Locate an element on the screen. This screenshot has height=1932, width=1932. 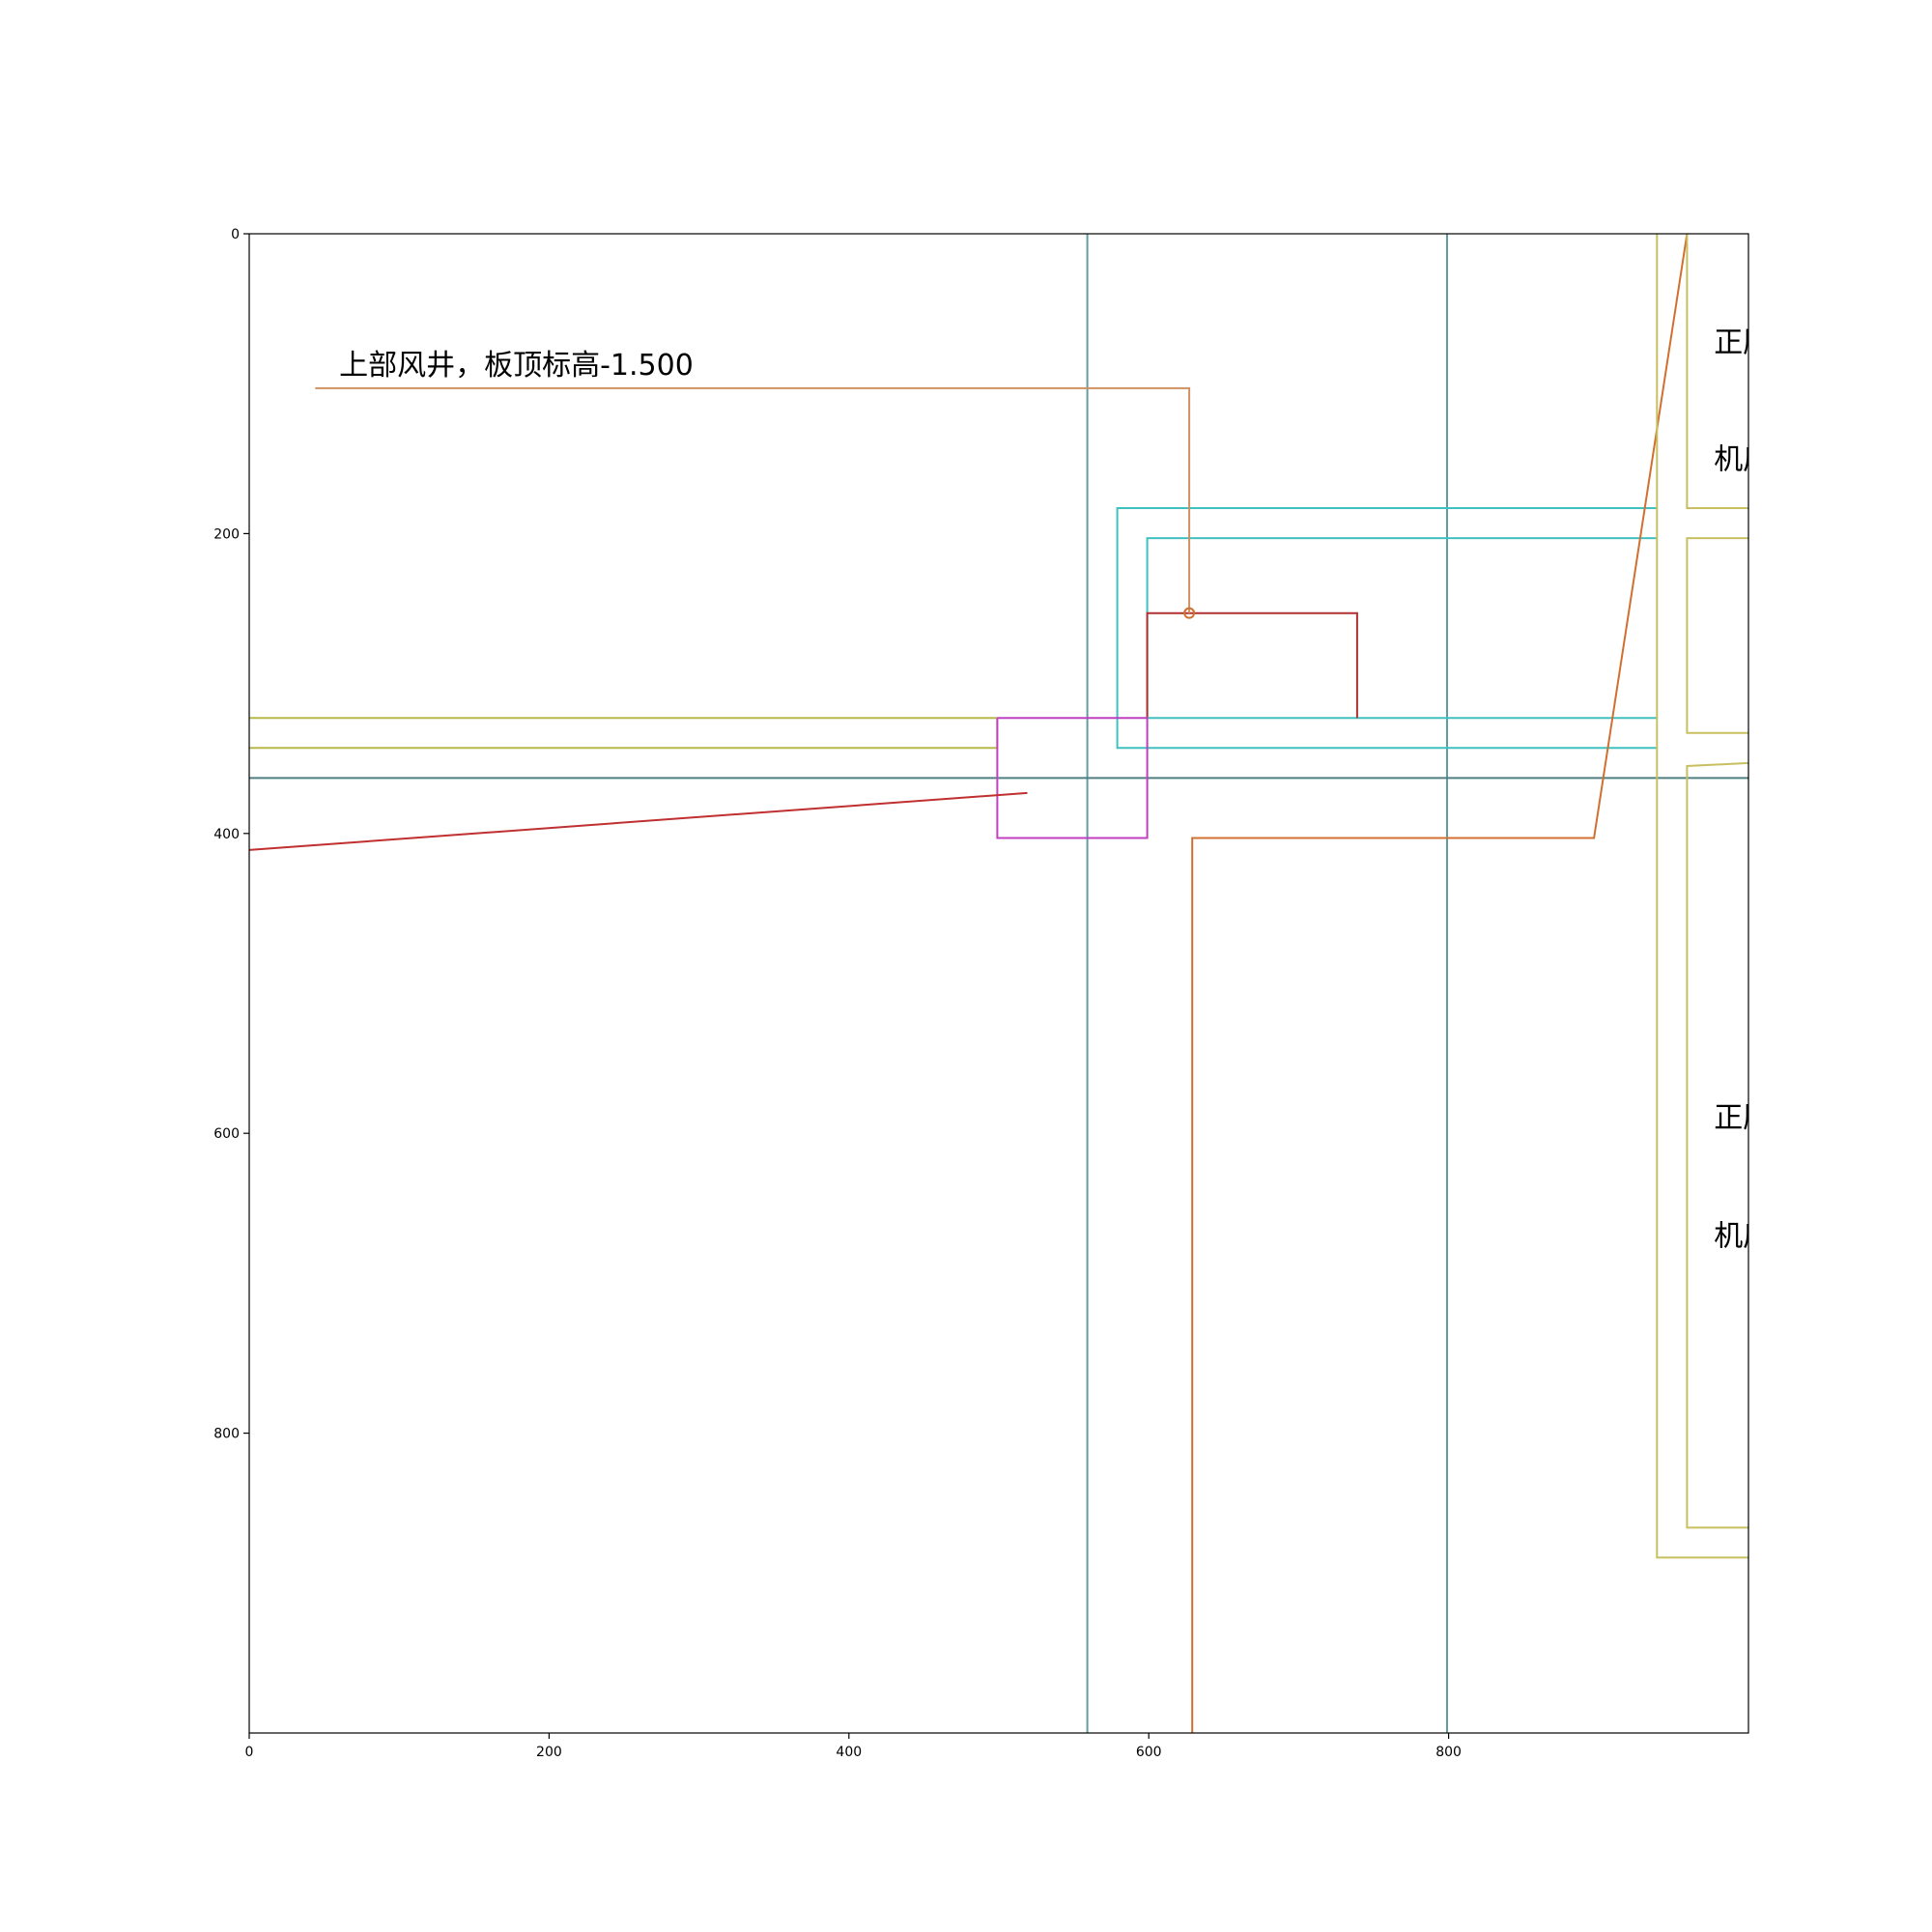
x-tick-label: 200 is located at coordinates (549, 1752).